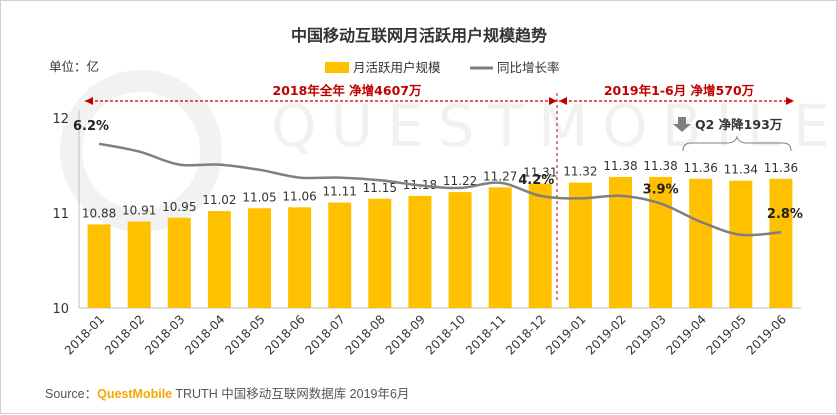  What do you see at coordinates (380, 188) in the screenshot?
I see `bar-value-label: 11.15` at bounding box center [380, 188].